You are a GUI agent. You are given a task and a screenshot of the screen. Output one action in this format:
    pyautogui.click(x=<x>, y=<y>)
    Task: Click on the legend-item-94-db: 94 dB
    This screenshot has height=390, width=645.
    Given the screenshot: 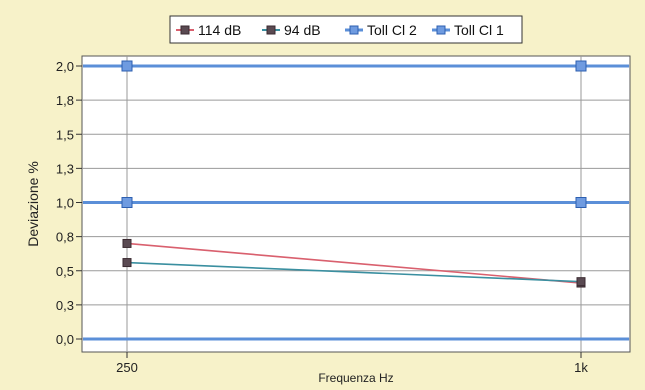 What is the action you would take?
    pyautogui.click(x=291, y=30)
    